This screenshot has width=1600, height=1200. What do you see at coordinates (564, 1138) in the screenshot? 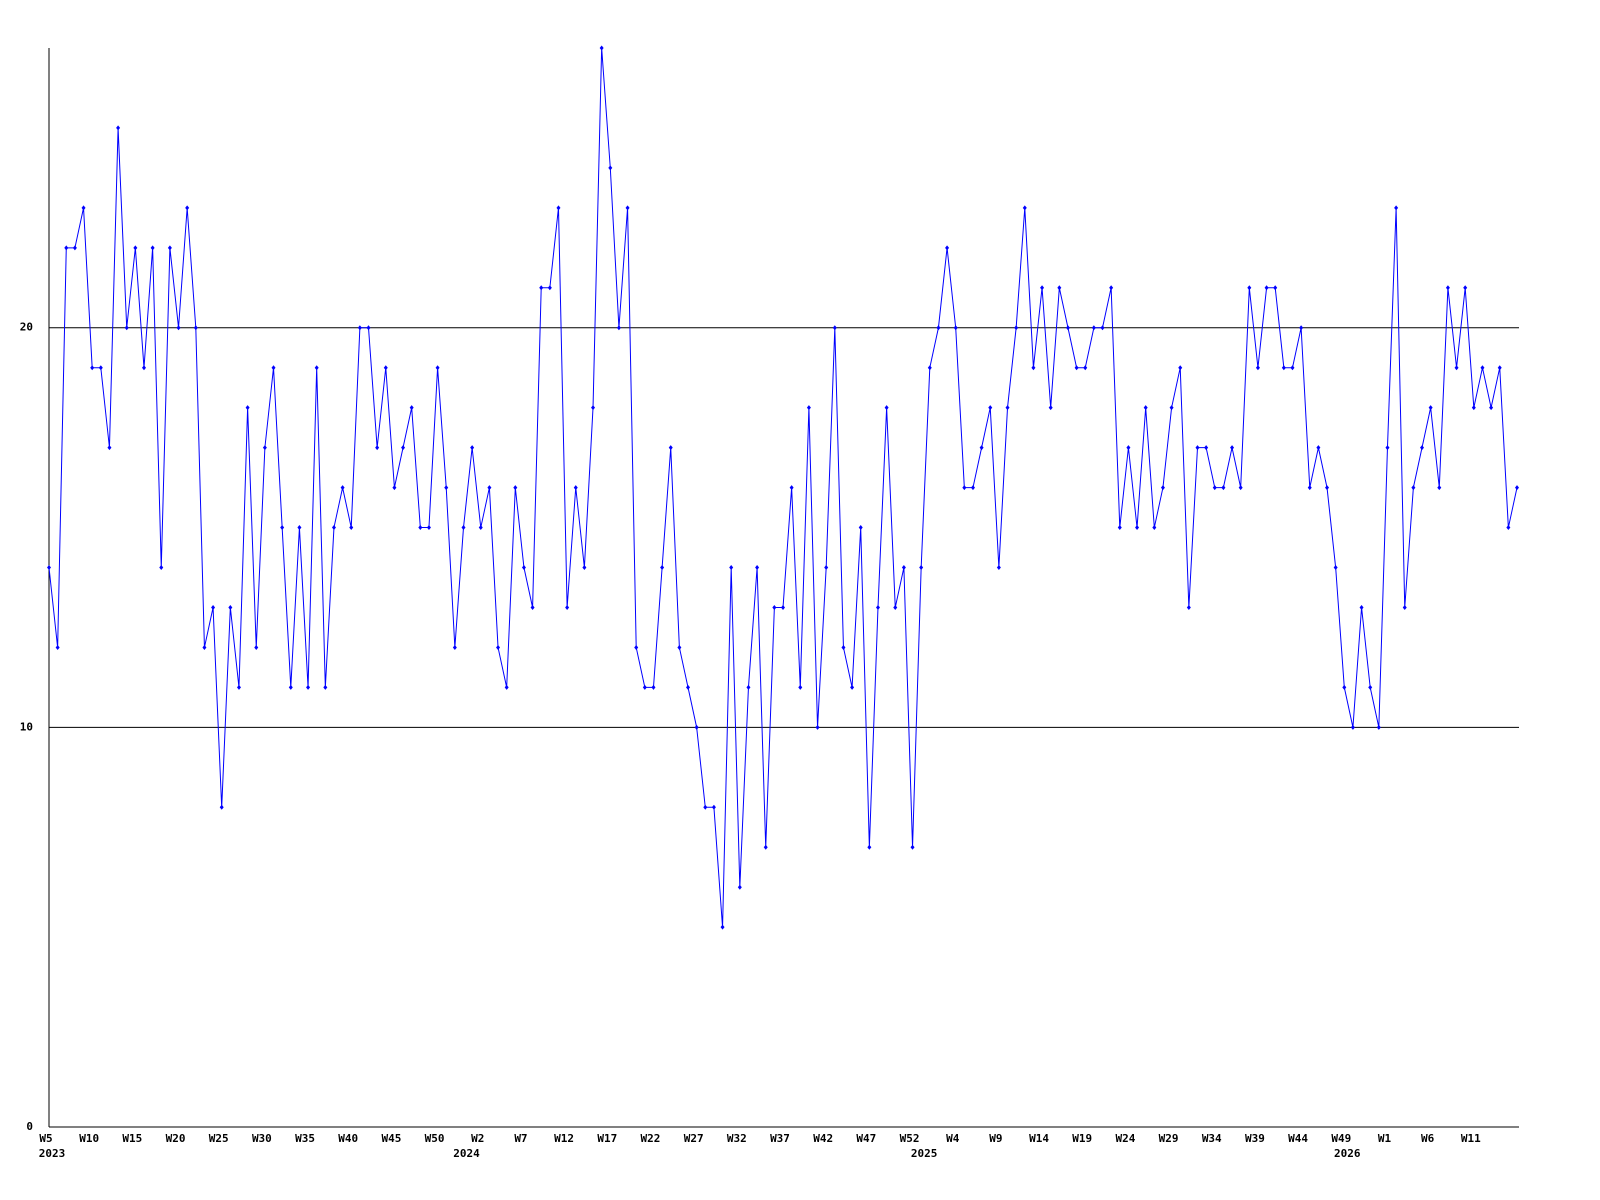
I see `x-tick-label: W12` at bounding box center [564, 1138].